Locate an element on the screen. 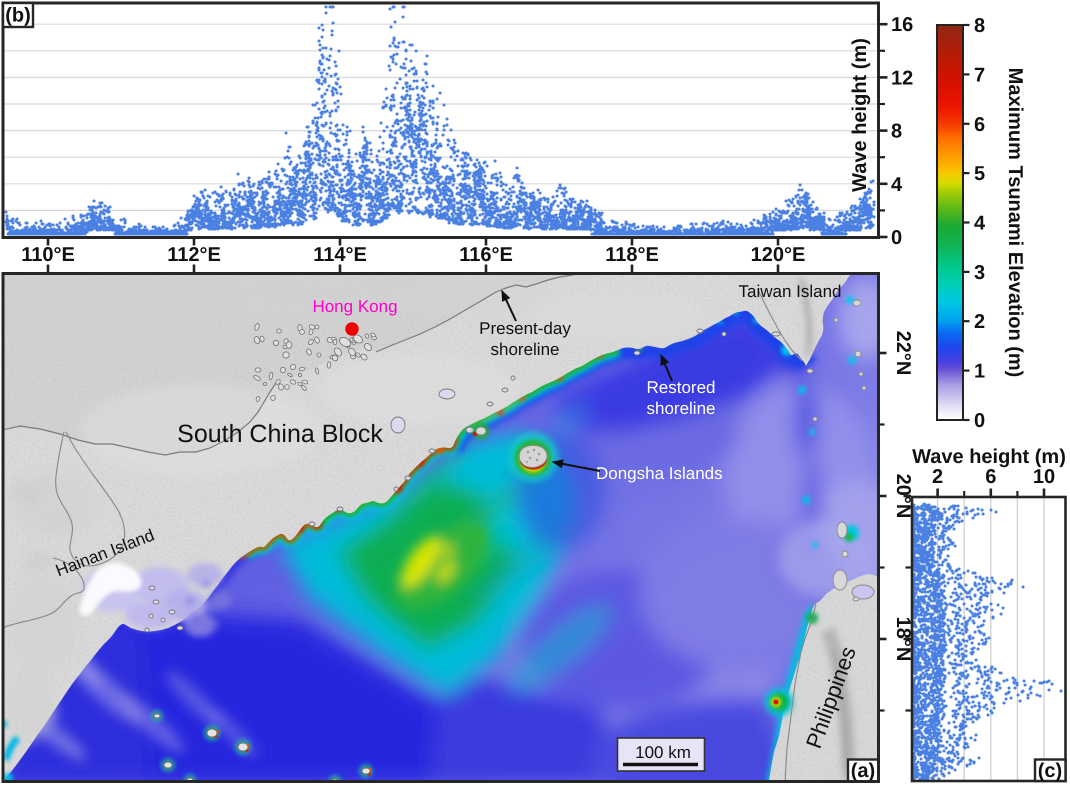 This screenshot has width=1070, height=786. svg-text: Restored is located at coordinates (681, 387).